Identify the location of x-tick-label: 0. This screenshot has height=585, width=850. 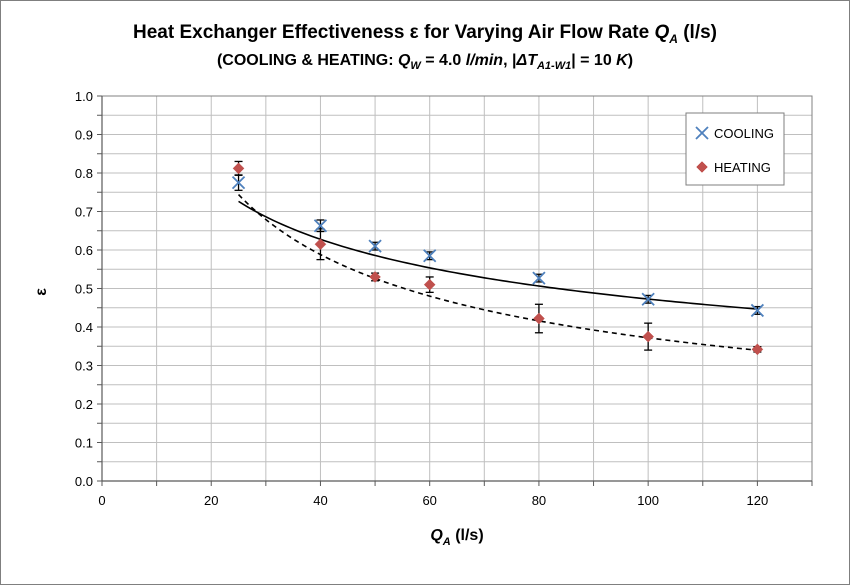
(101, 500).